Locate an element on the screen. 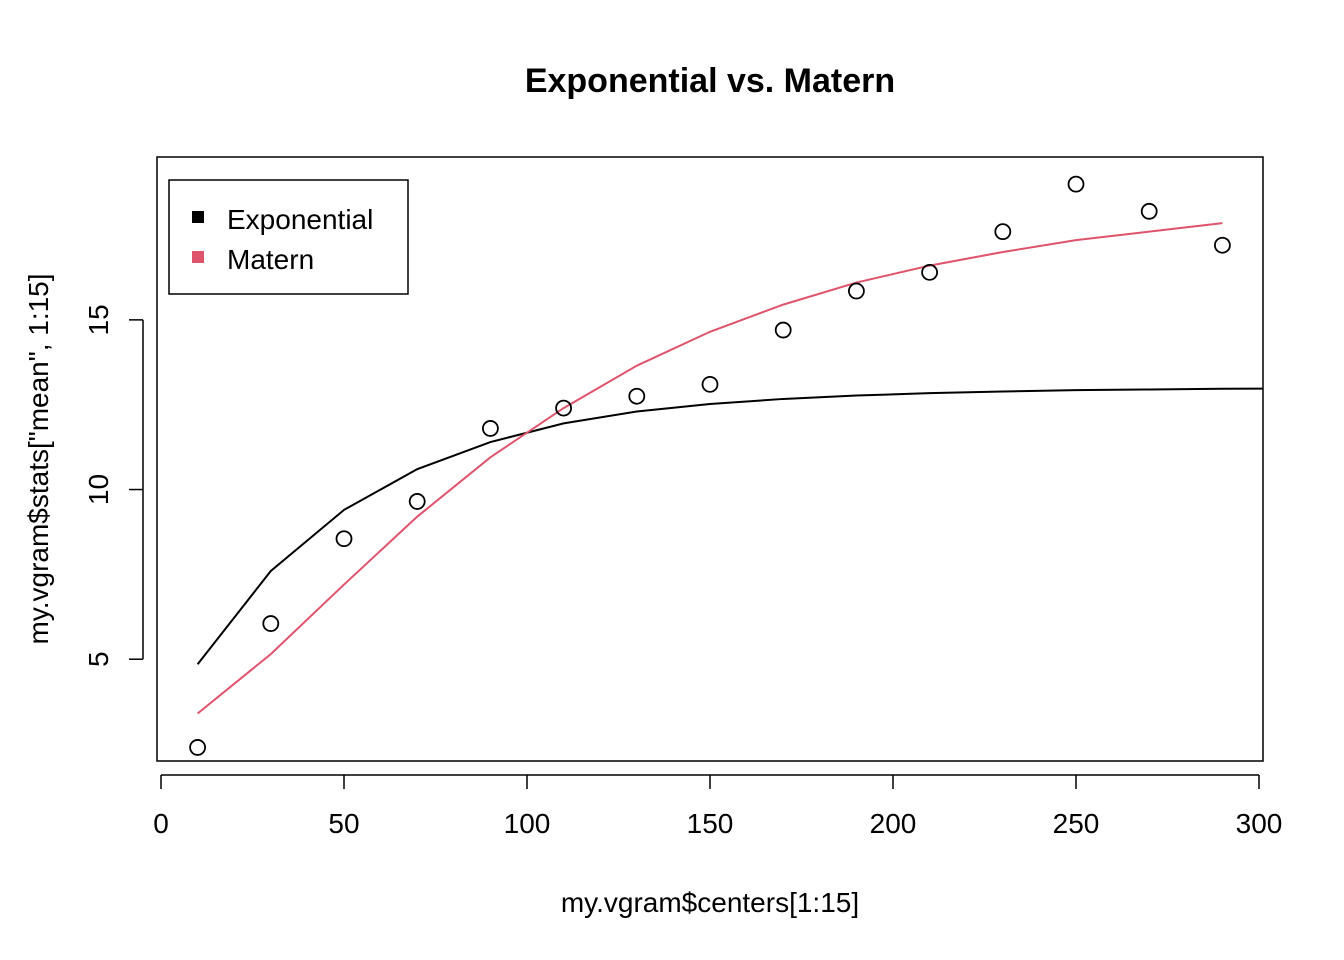  legend-box is located at coordinates (288, 237).